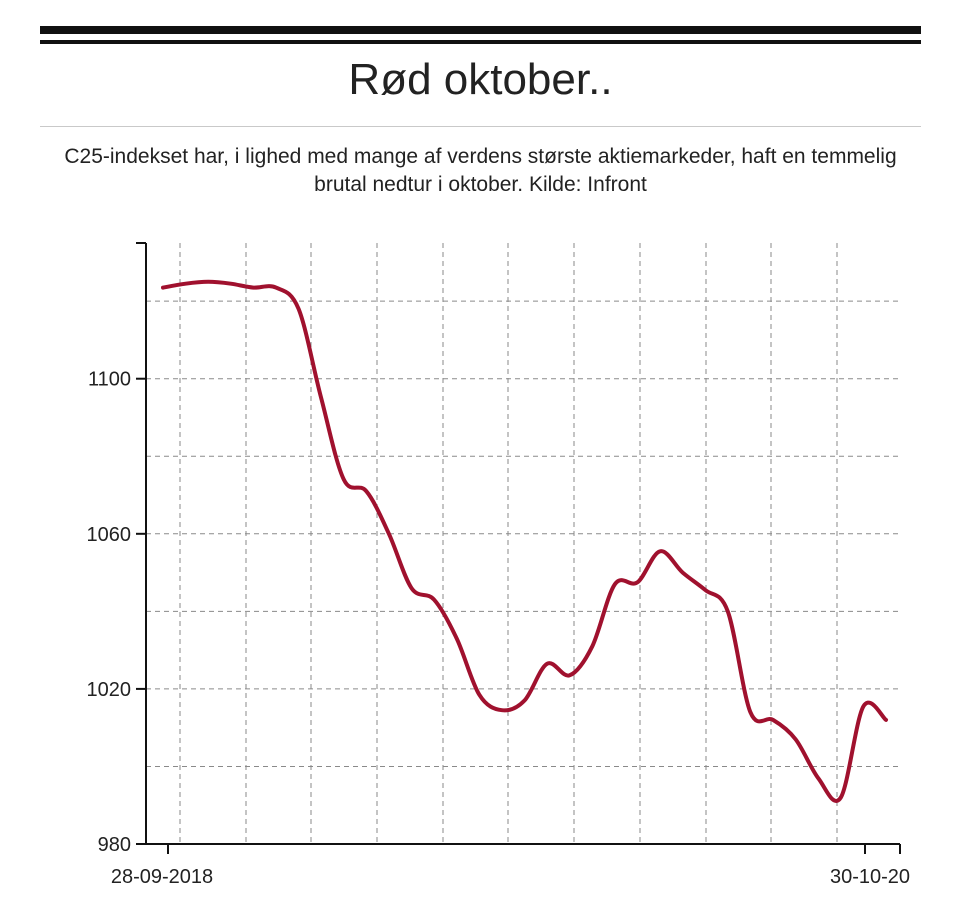 The width and height of the screenshot is (960, 909). What do you see at coordinates (116, 612) in the screenshot?
I see `y-axis-ticks: 980 1020 1060 1100` at bounding box center [116, 612].